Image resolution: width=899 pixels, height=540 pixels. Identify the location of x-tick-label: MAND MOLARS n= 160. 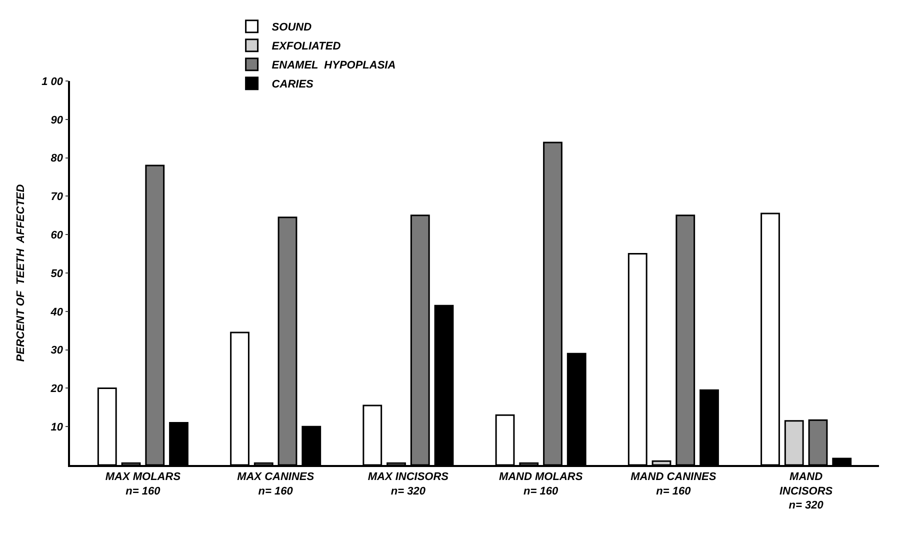
(541, 484).